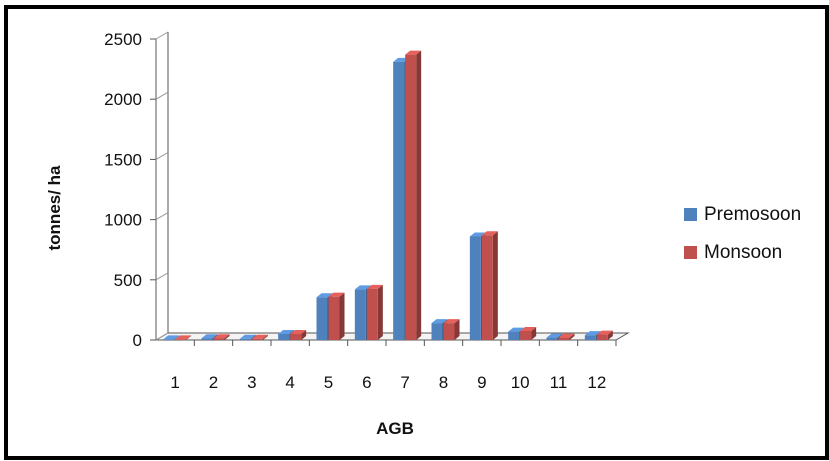 This screenshot has width=829, height=461. I want to click on x-tick-label: 4, so click(289, 382).